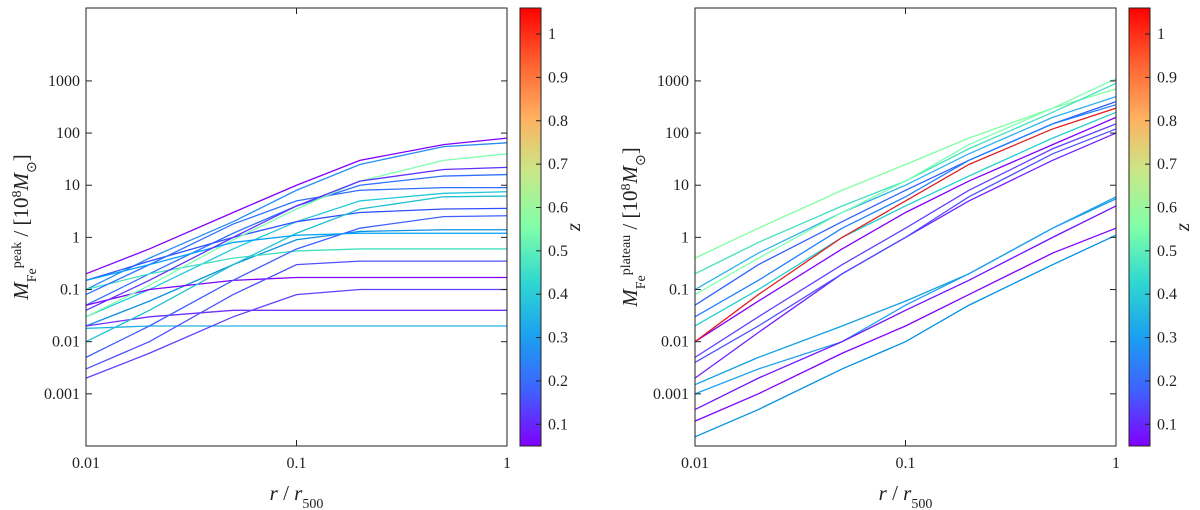 The width and height of the screenshot is (1200, 510). I want to click on colorbar-tick-label: 0.9, so click(558, 77).